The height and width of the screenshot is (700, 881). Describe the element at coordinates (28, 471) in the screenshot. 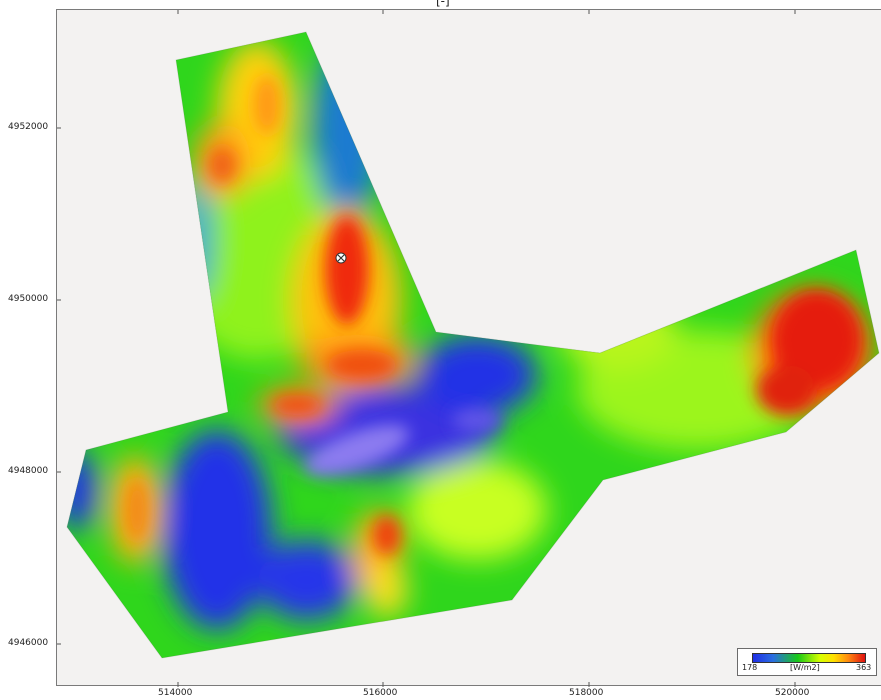

I see `y-tick-label: 4948000` at that location.